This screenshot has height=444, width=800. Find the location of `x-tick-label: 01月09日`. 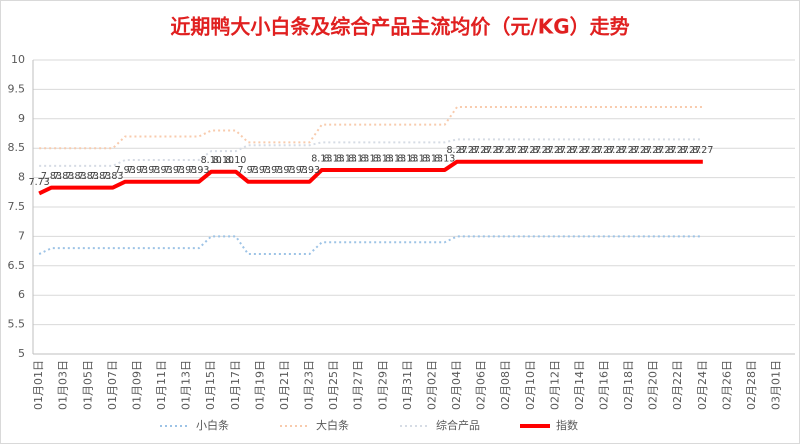

x-tick-label: 01月09日 is located at coordinates (136, 385).